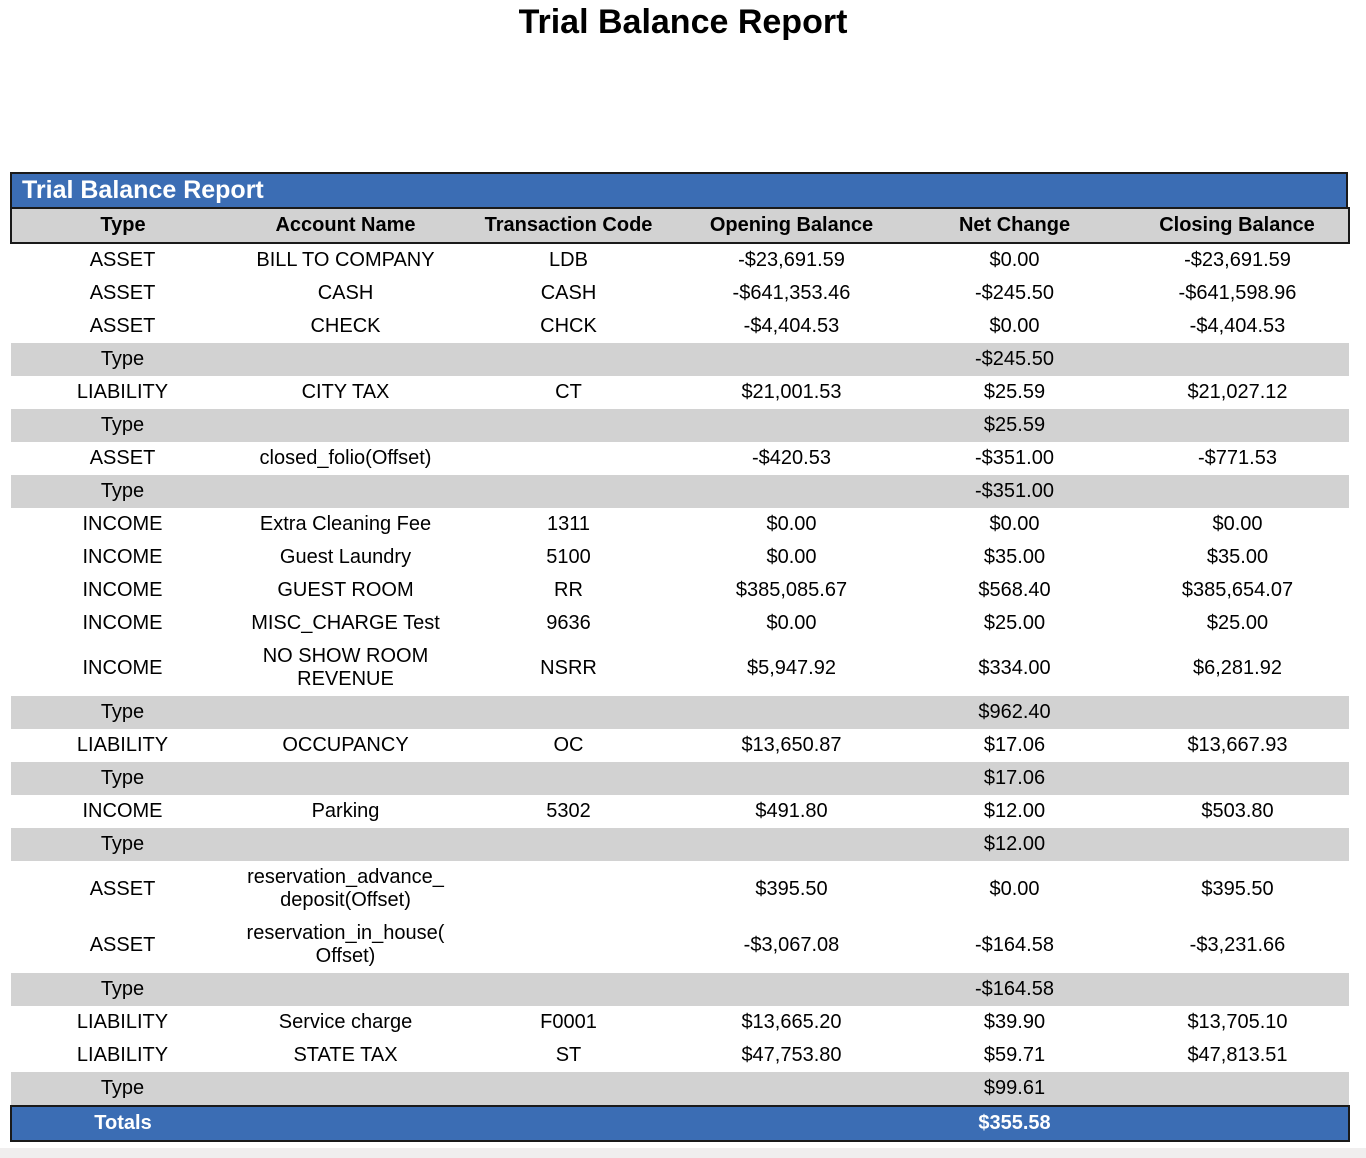 This screenshot has width=1366, height=1158. What do you see at coordinates (1237, 1055) in the screenshot?
I see `cell-closing-balance: $47,813.51` at bounding box center [1237, 1055].